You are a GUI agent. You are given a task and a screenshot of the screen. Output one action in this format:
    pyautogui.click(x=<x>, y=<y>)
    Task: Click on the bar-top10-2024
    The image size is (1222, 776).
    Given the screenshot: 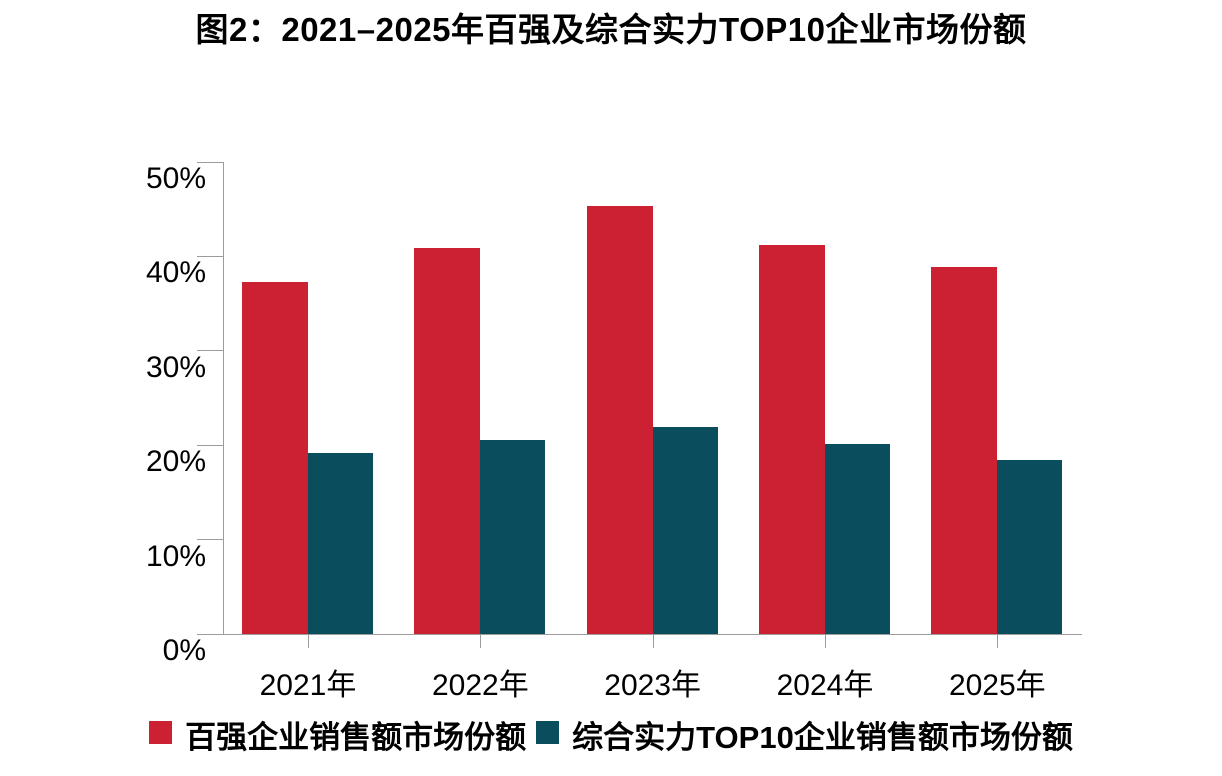 What is the action you would take?
    pyautogui.click(x=857, y=539)
    